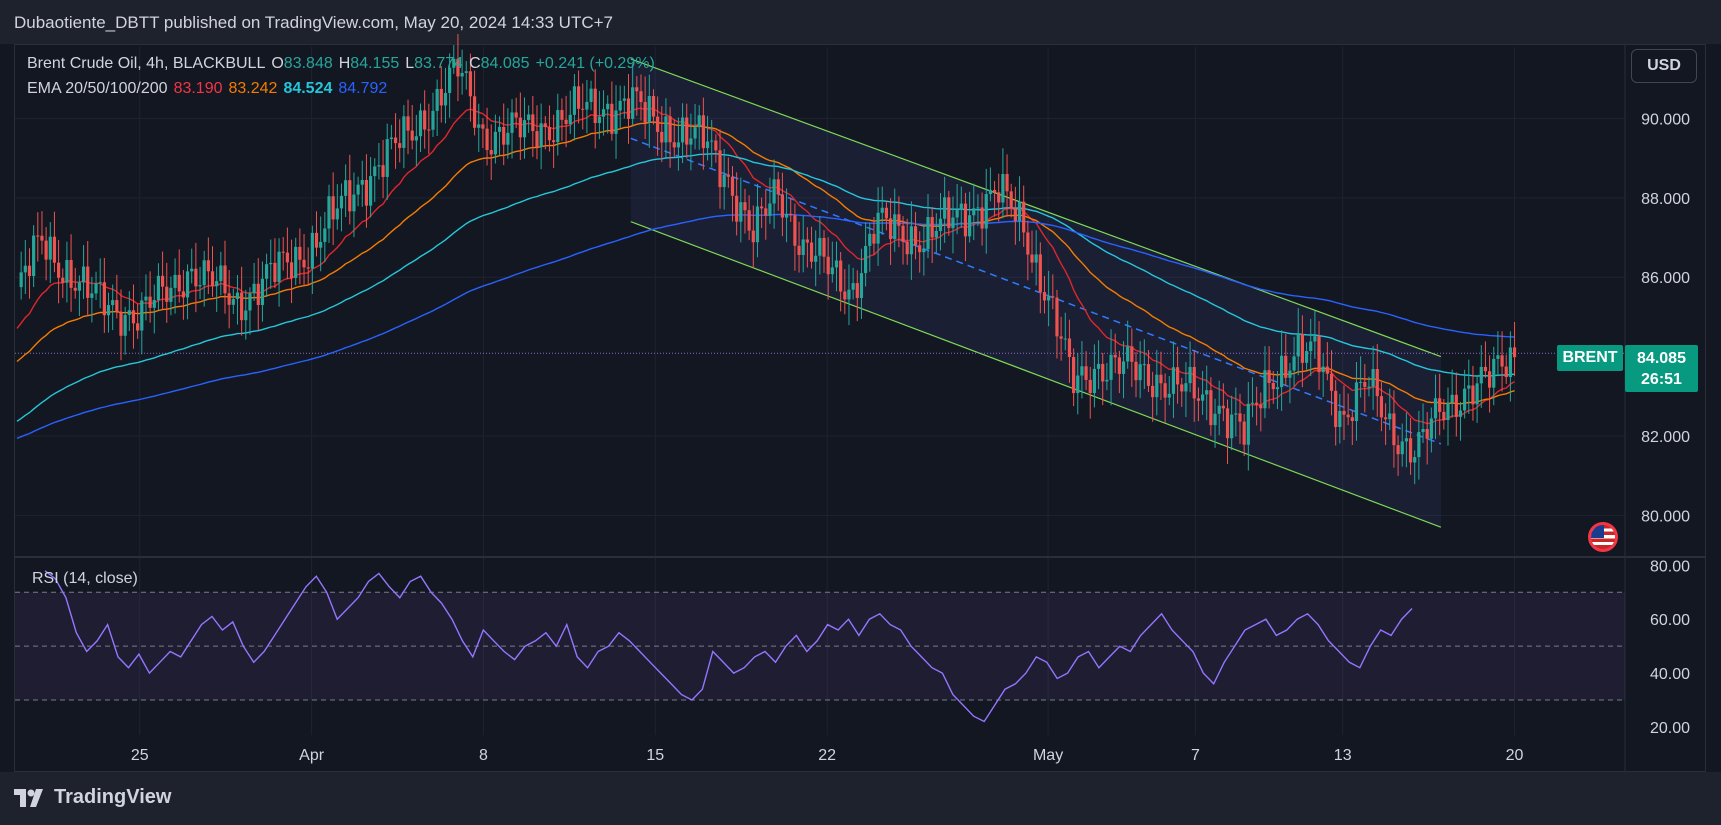 Image resolution: width=1721 pixels, height=825 pixels. Describe the element at coordinates (85, 578) in the screenshot. I see `rsi-label: RSI (14, close)` at that location.